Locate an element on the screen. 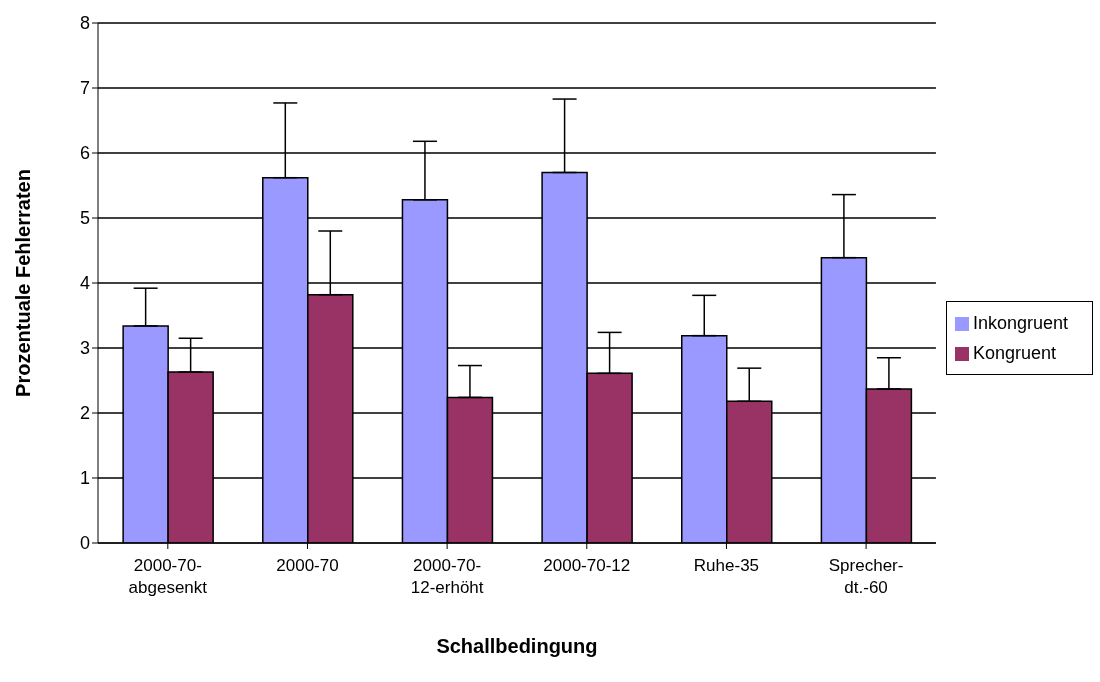  x-tick-label: Sprecher-dt.-60 is located at coordinates (866, 576).